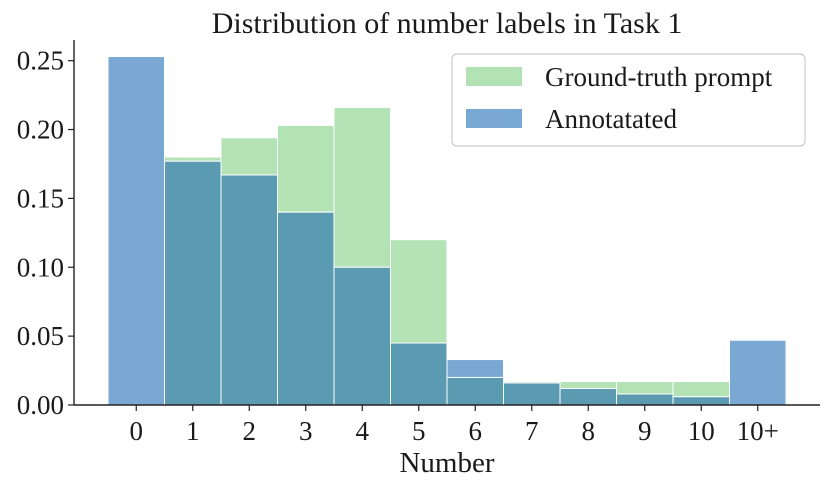  I want to click on x-tick-label: 5, so click(419, 431).